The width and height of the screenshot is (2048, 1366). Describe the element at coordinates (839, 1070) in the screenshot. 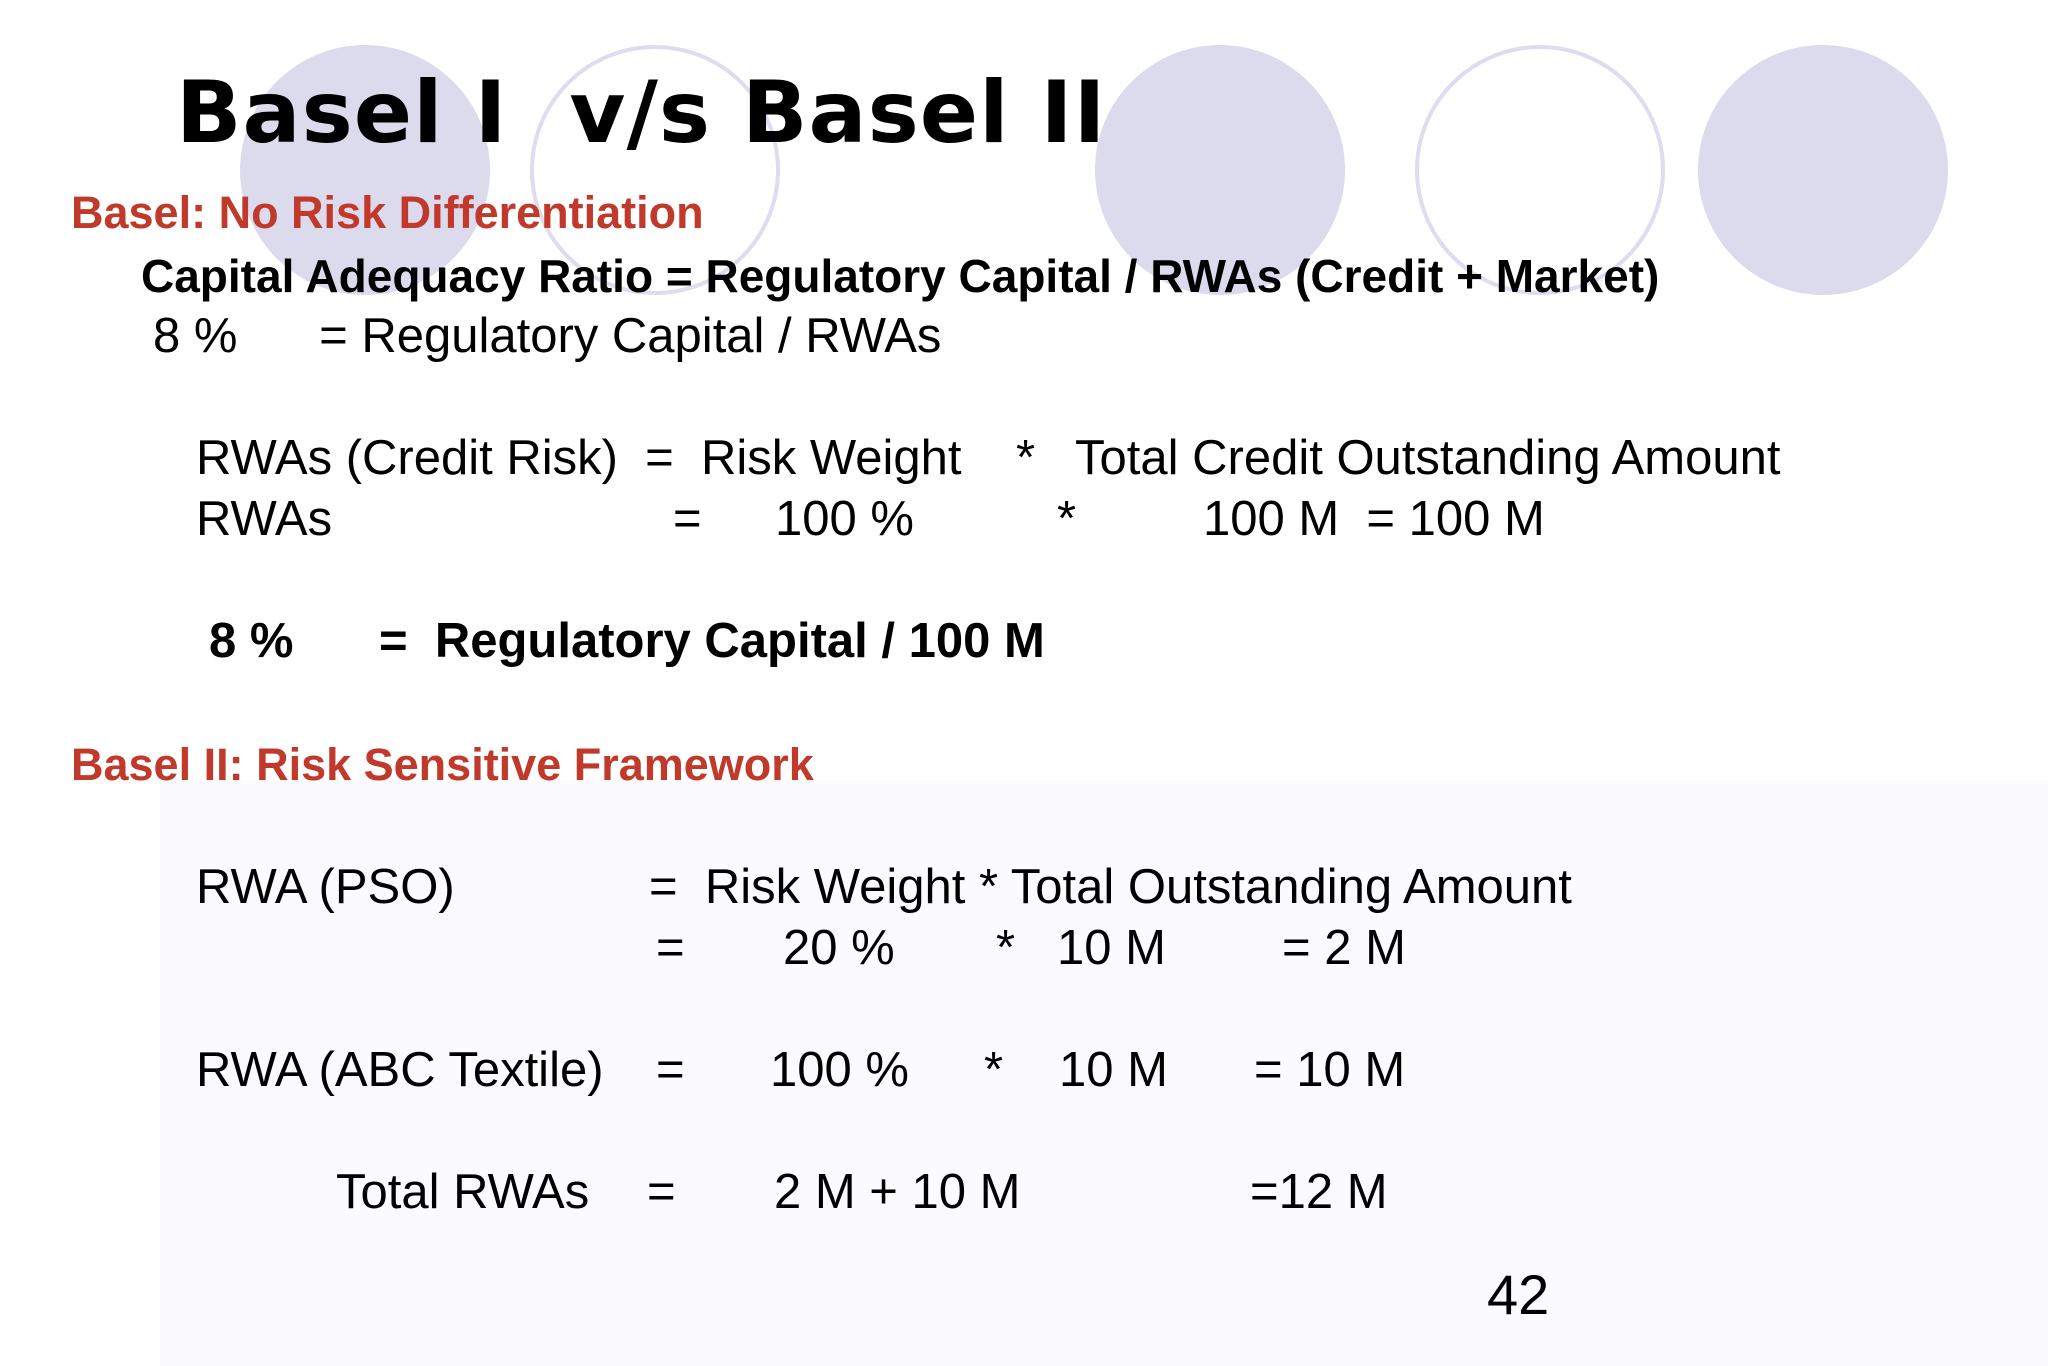

I see `abc-weight: 100 %` at that location.